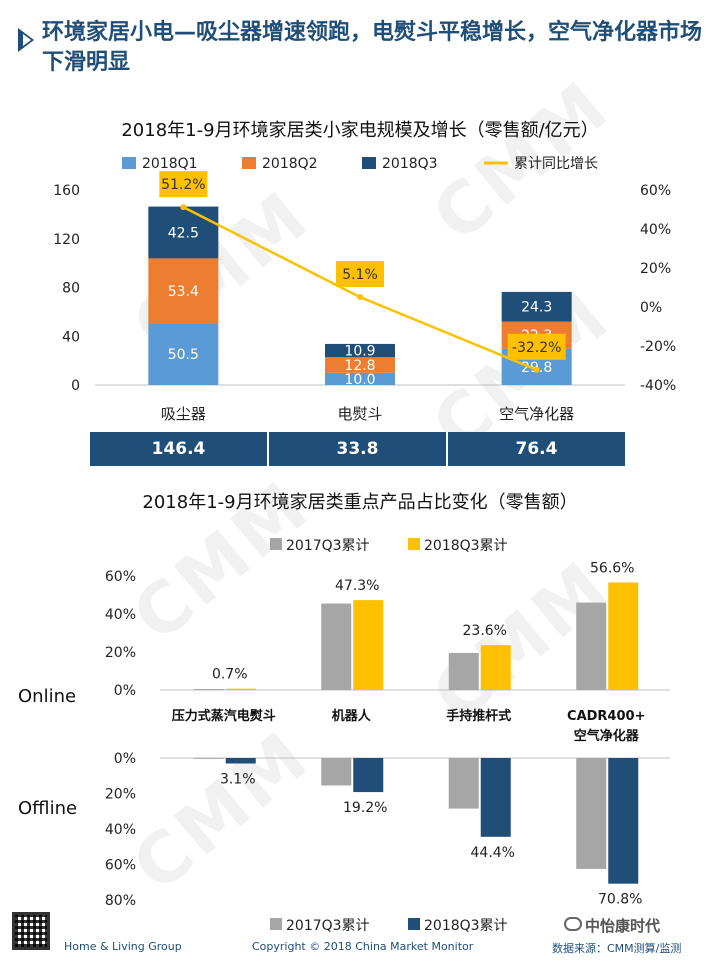 This screenshot has width=720, height=960. I want to click on online-label: Online, so click(47, 696).